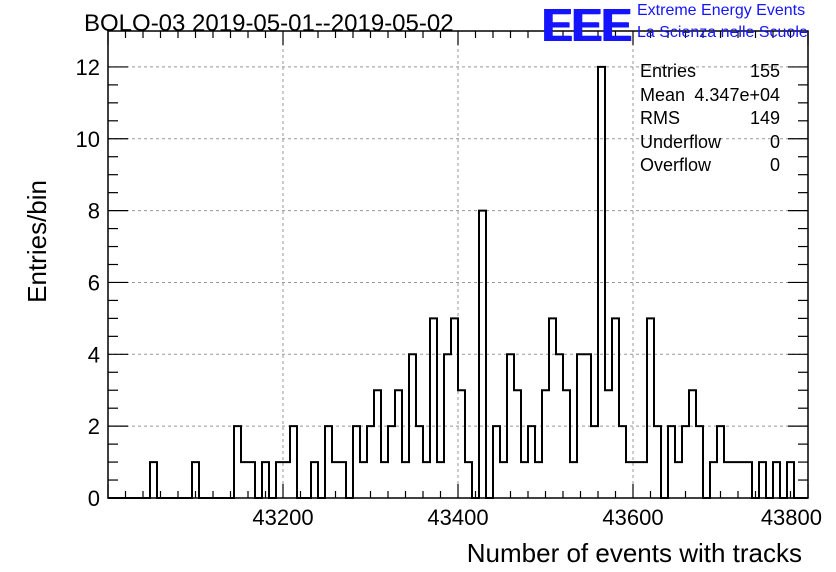  What do you see at coordinates (764, 118) in the screenshot?
I see `stat-value: 149` at bounding box center [764, 118].